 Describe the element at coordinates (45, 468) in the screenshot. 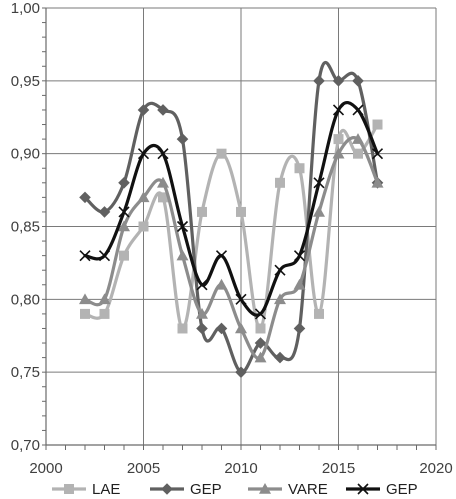

I see `x-tick-label: 2000` at that location.